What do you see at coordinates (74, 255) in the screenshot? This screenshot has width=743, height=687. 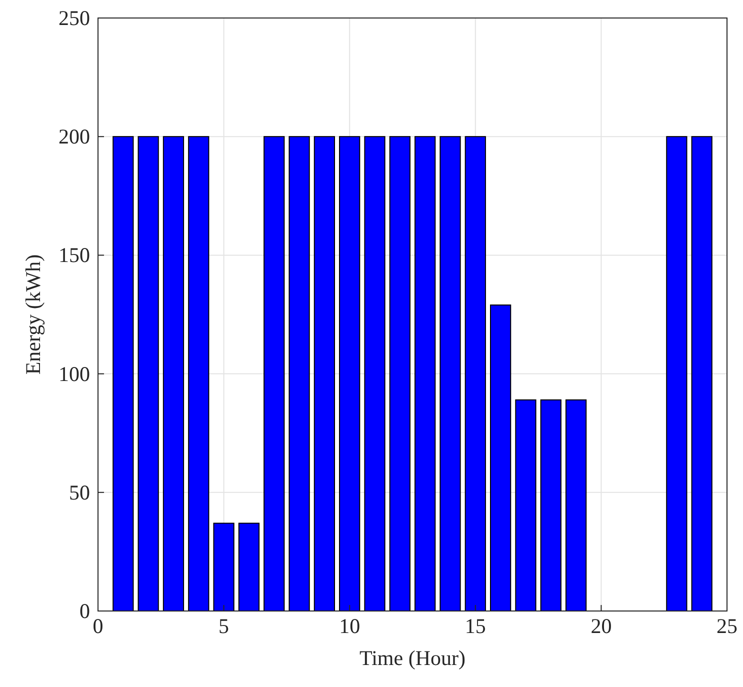 I see `y-tick-label: 150` at bounding box center [74, 255].